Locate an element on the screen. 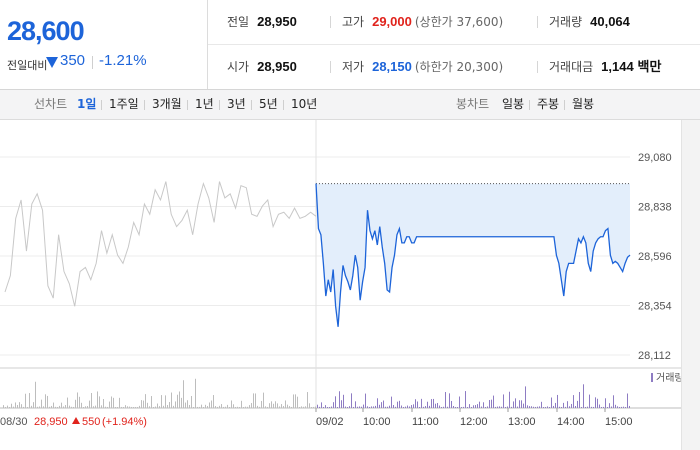 This screenshot has height=450, width=700. stat-label: 고가 is located at coordinates (353, 22).